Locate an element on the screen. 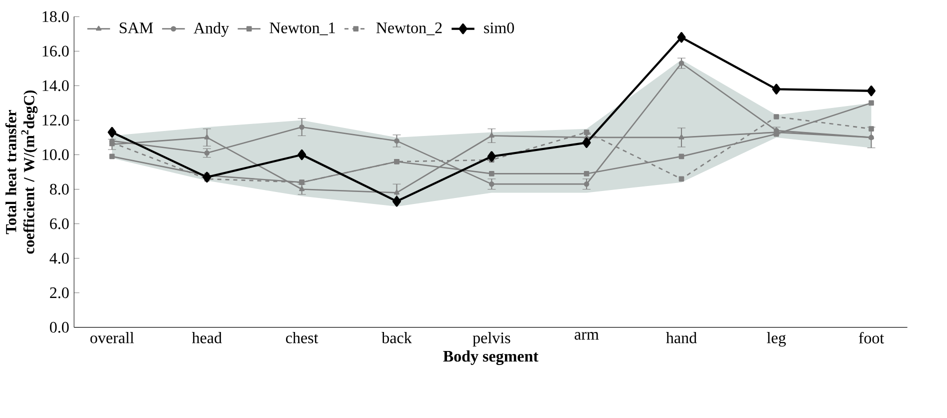  x-tick-label: chest is located at coordinates (302, 338).